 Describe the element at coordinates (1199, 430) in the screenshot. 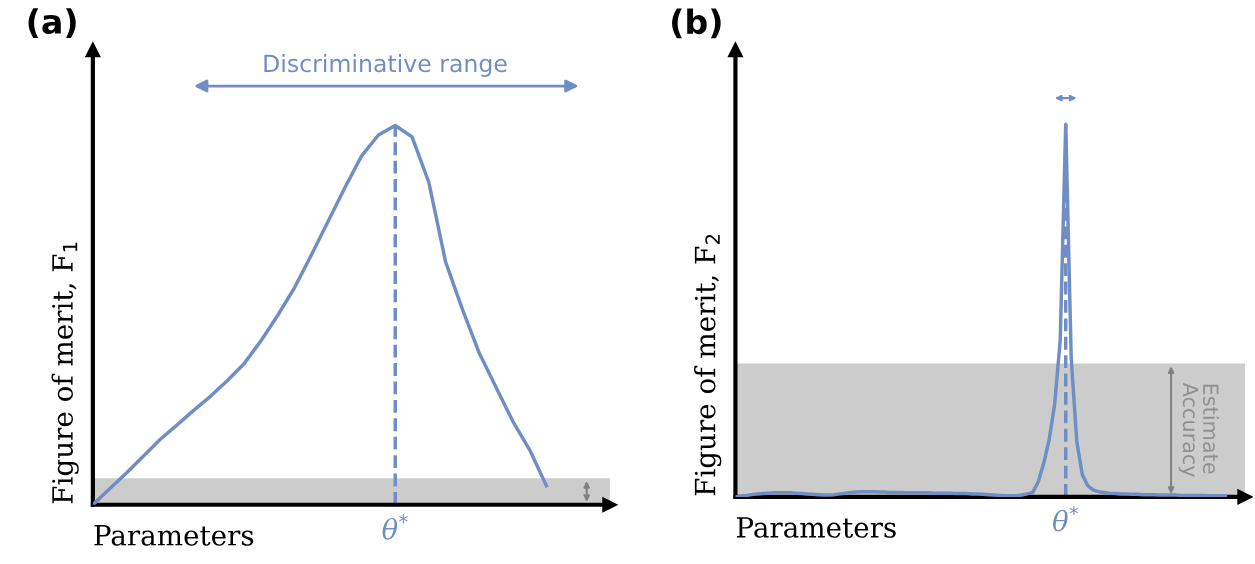

I see `band-label: Estimate Accuracy` at that location.